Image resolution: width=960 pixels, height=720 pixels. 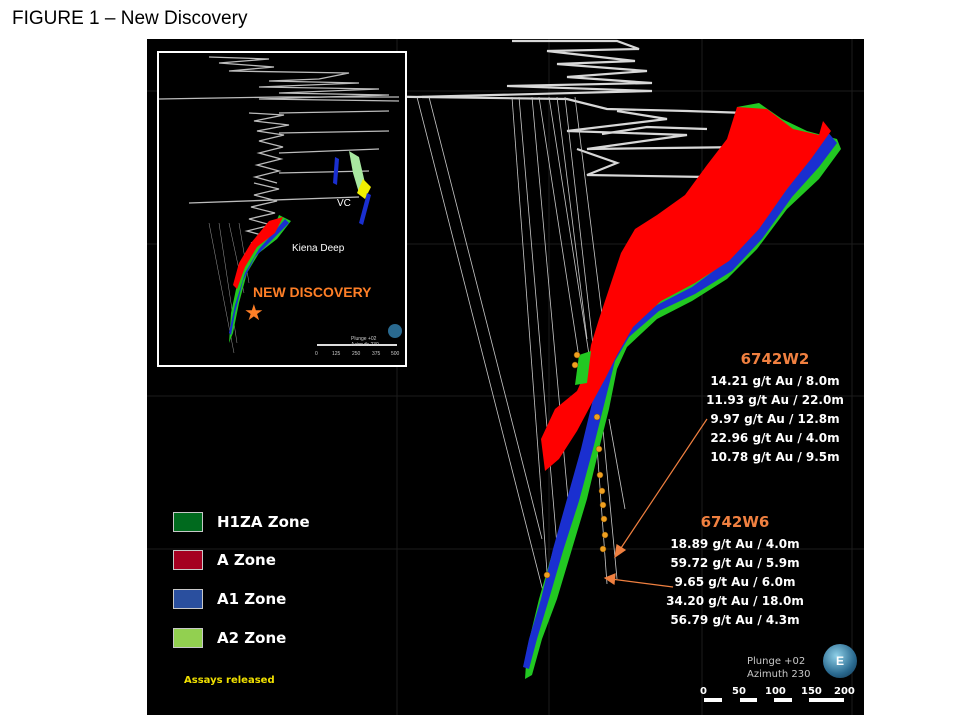 What do you see at coordinates (735, 620) in the screenshot?
I see `assay-line: 56.79 g/t Au / 4.3m` at bounding box center [735, 620].